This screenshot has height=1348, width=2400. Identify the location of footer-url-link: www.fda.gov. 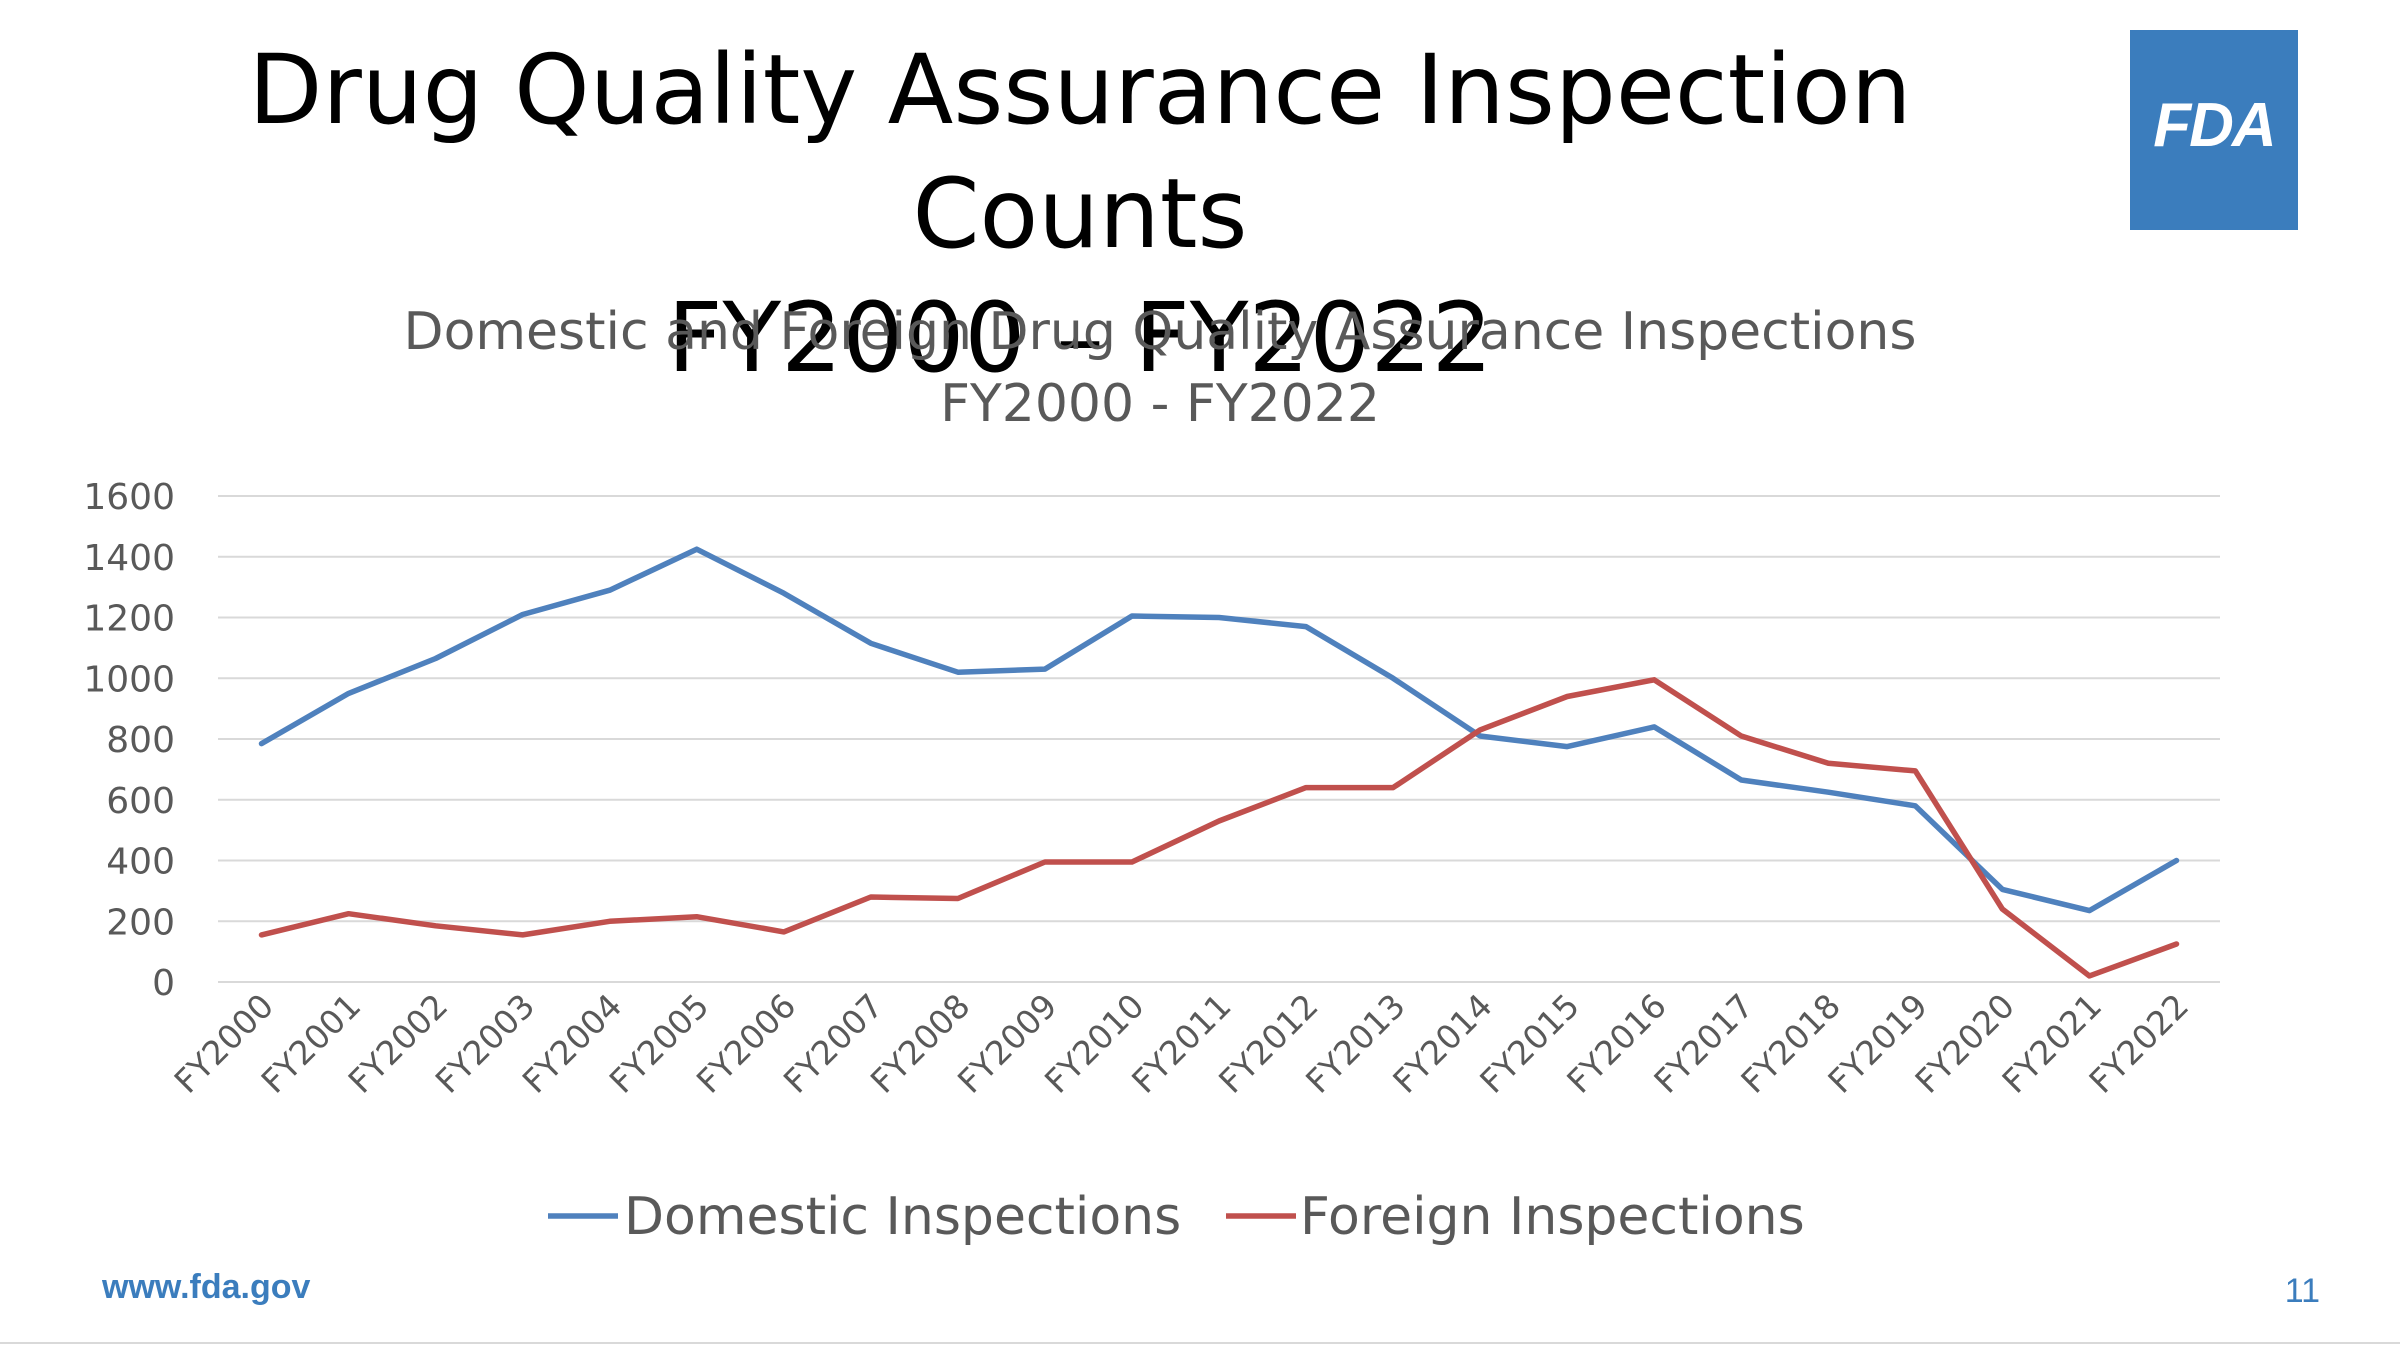
(206, 1287).